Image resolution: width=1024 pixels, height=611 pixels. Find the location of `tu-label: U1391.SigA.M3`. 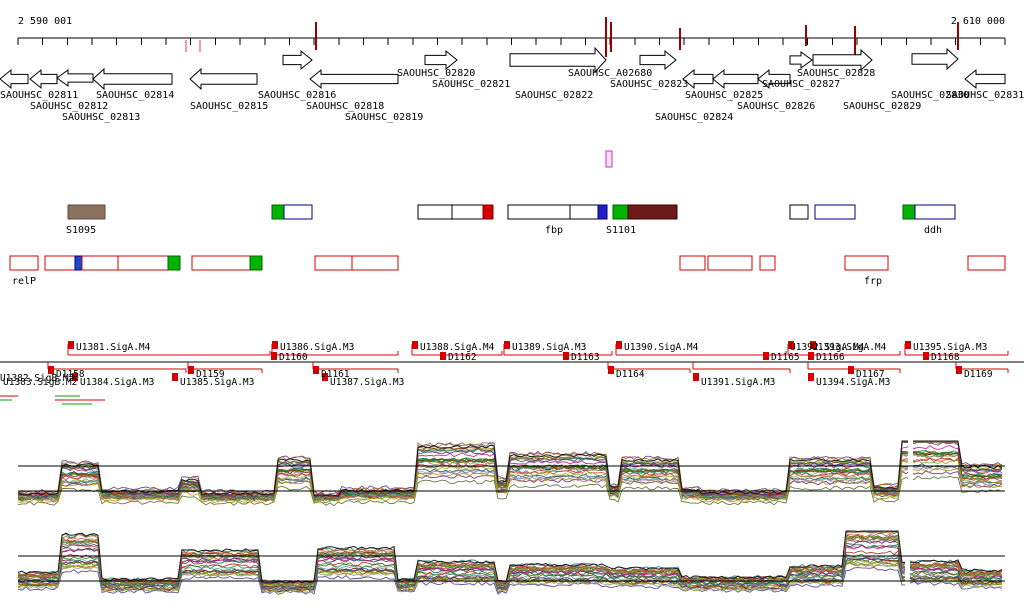

tu-label: U1391.SigA.M3 is located at coordinates (738, 382).